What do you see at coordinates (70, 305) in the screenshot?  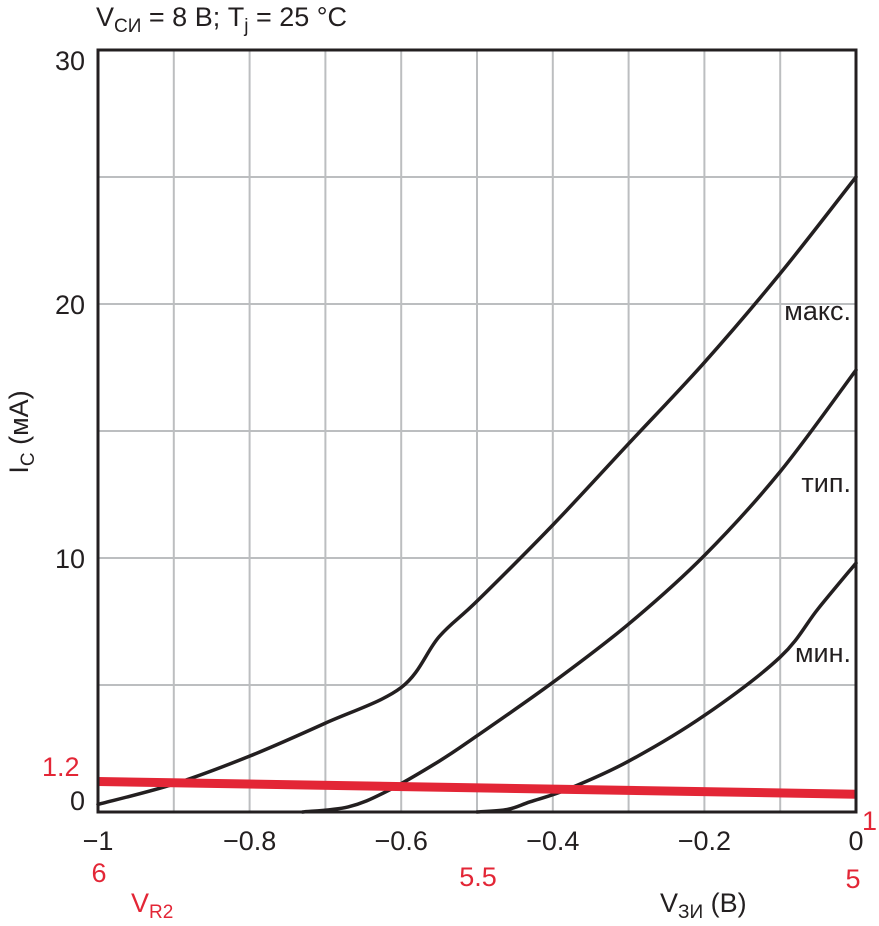 I see `y-tick-label: 20` at bounding box center [70, 305].